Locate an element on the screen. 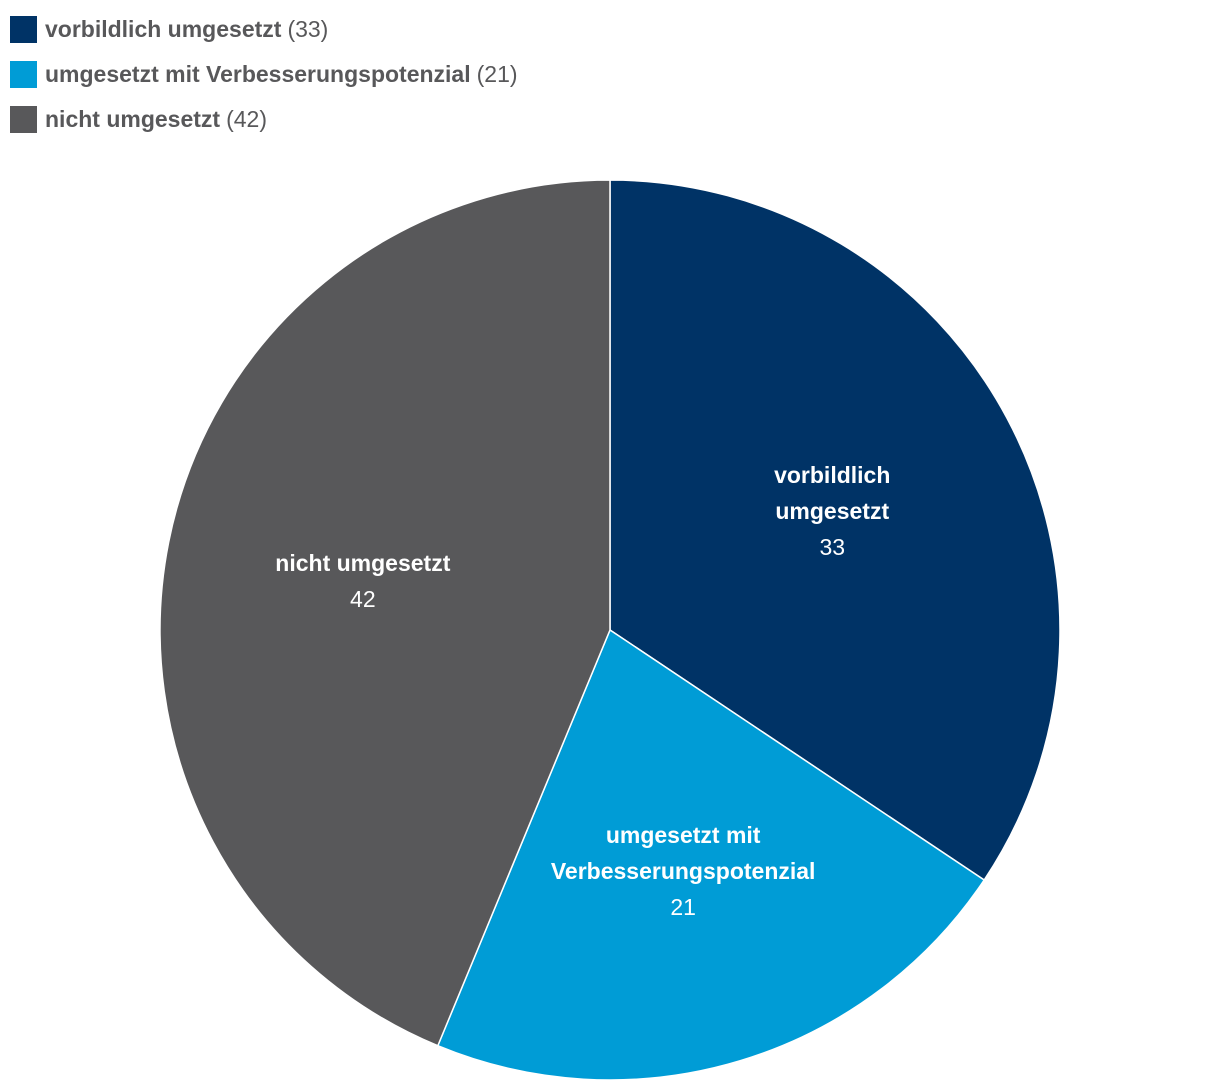  slice-label-vorbildlich: vorbildlich umgesetzt 33 is located at coordinates (832, 511).